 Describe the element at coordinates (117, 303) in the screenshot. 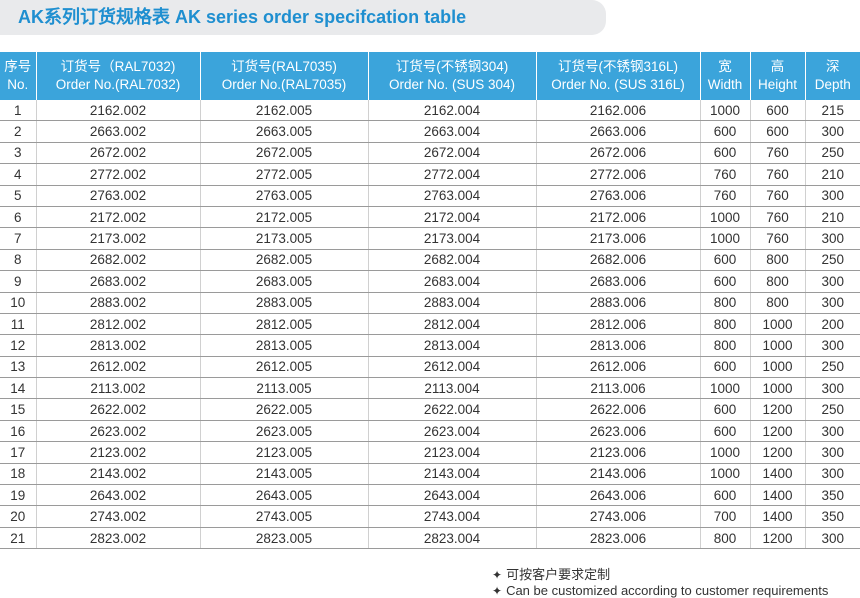

I see `table-cell: 2883.002` at that location.